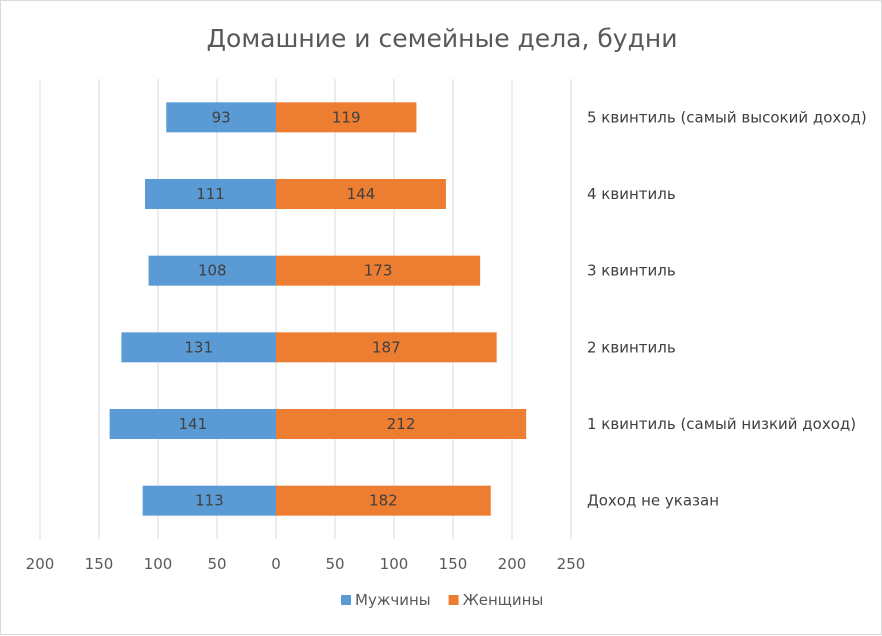 This screenshot has width=882, height=636. I want to click on category-label: 1 квинтиль (самый низкий доход), so click(721, 424).